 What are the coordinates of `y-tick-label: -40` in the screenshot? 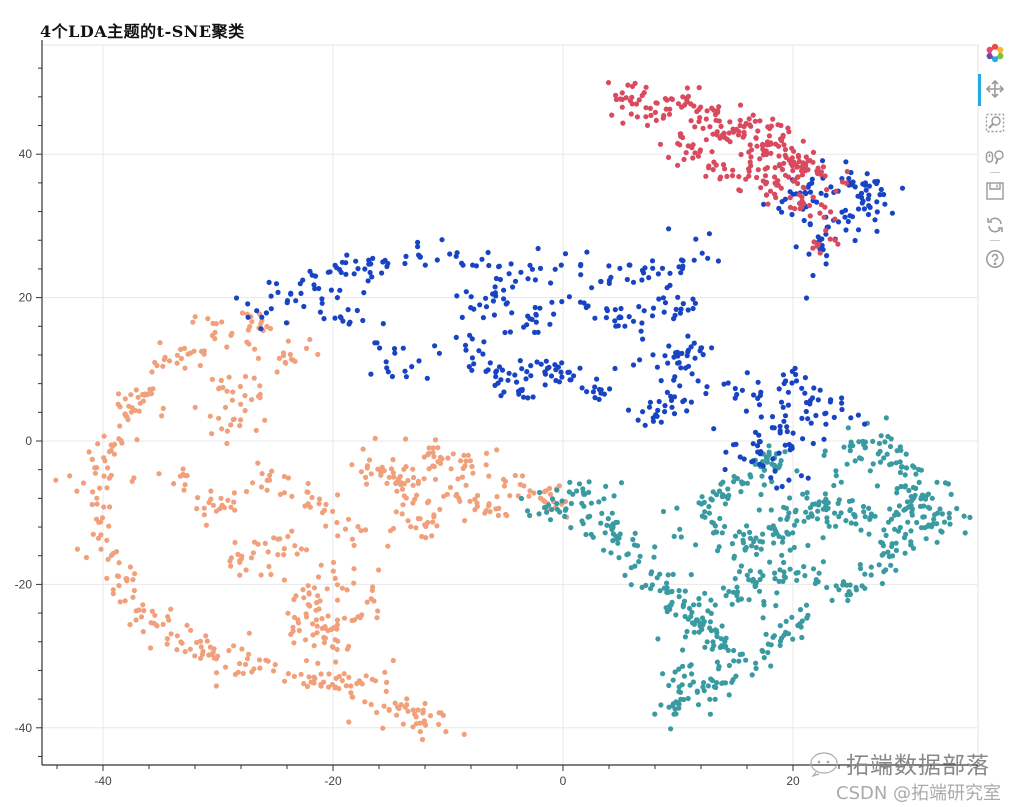 It's located at (24, 728).